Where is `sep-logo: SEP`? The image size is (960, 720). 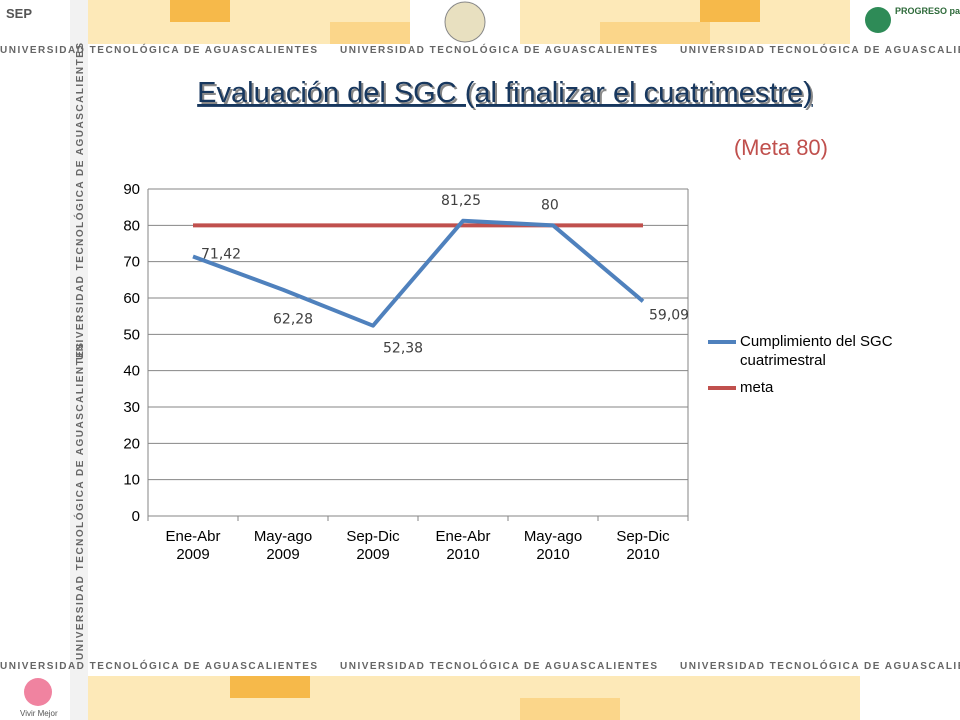
sep-logo: SEP is located at coordinates (19, 13).